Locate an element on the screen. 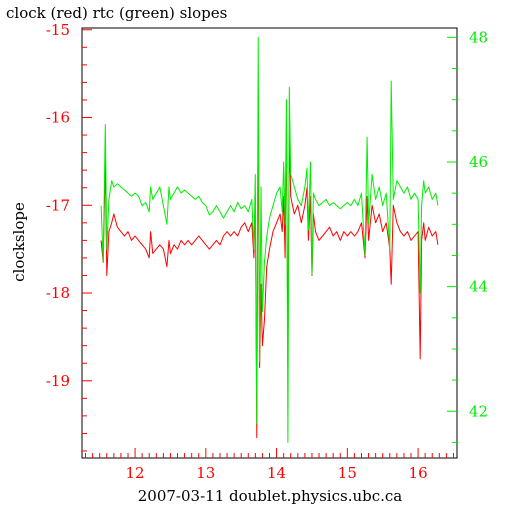 This screenshot has width=512, height=512. y-right-tick-label: 46 is located at coordinates (478, 162).